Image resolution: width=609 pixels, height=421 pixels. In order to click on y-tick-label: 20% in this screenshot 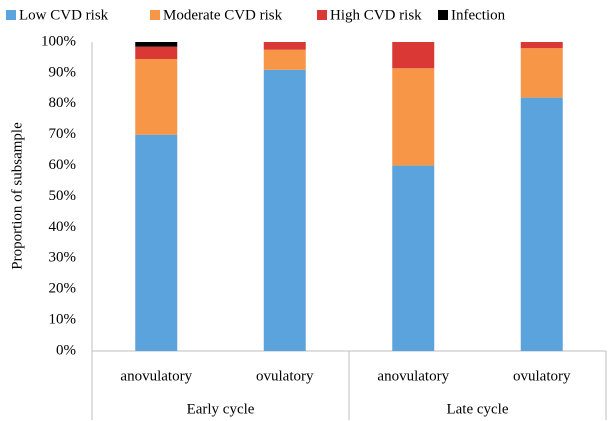, I will do `click(63, 289)`.